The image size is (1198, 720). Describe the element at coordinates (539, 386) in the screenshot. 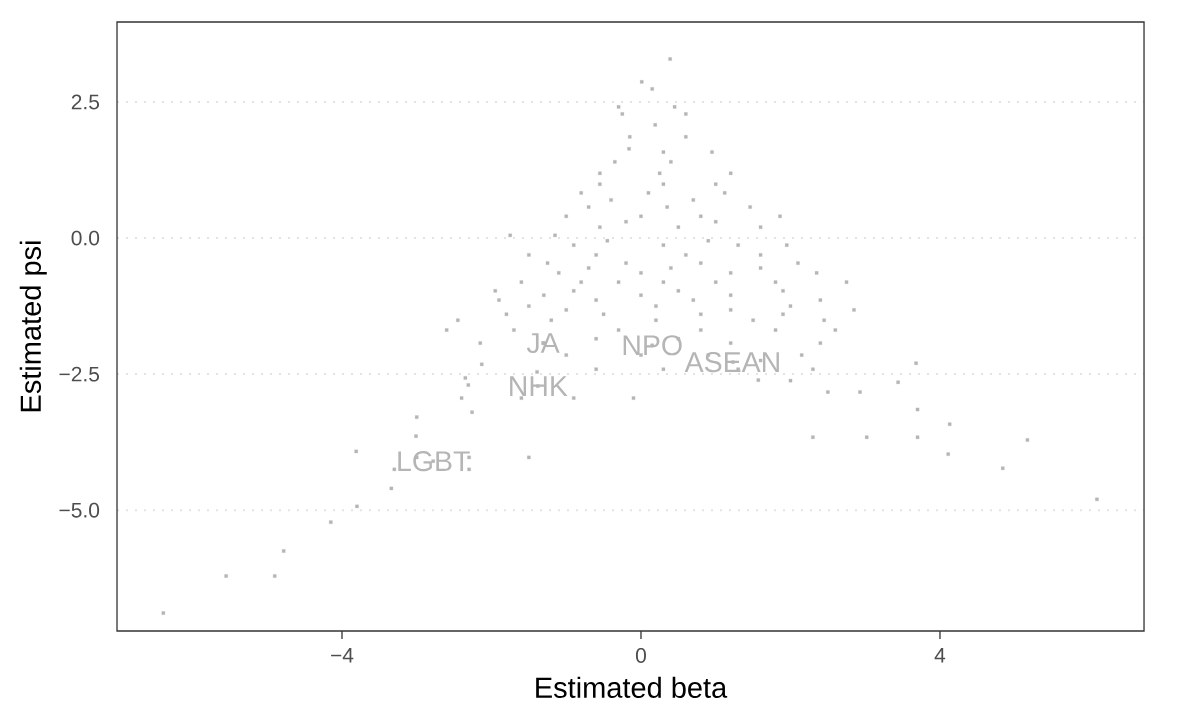

I see `annotation: NHK` at that location.